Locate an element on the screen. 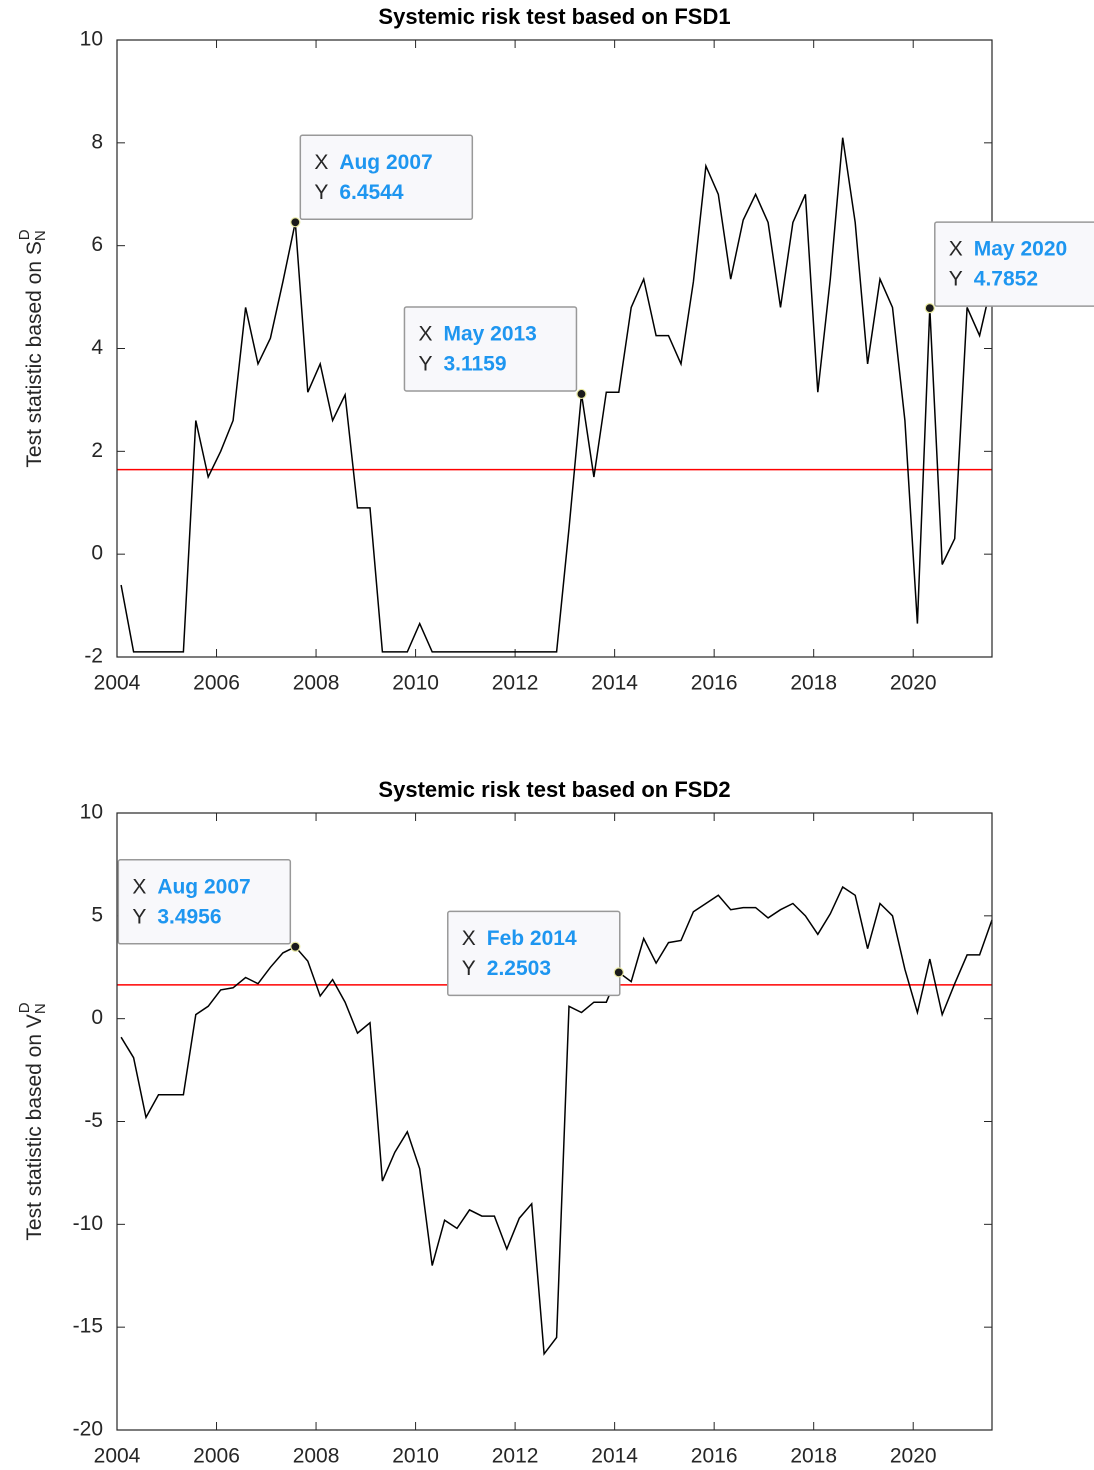 The image size is (1094, 1470). y-tick-label: 8 is located at coordinates (97, 141).